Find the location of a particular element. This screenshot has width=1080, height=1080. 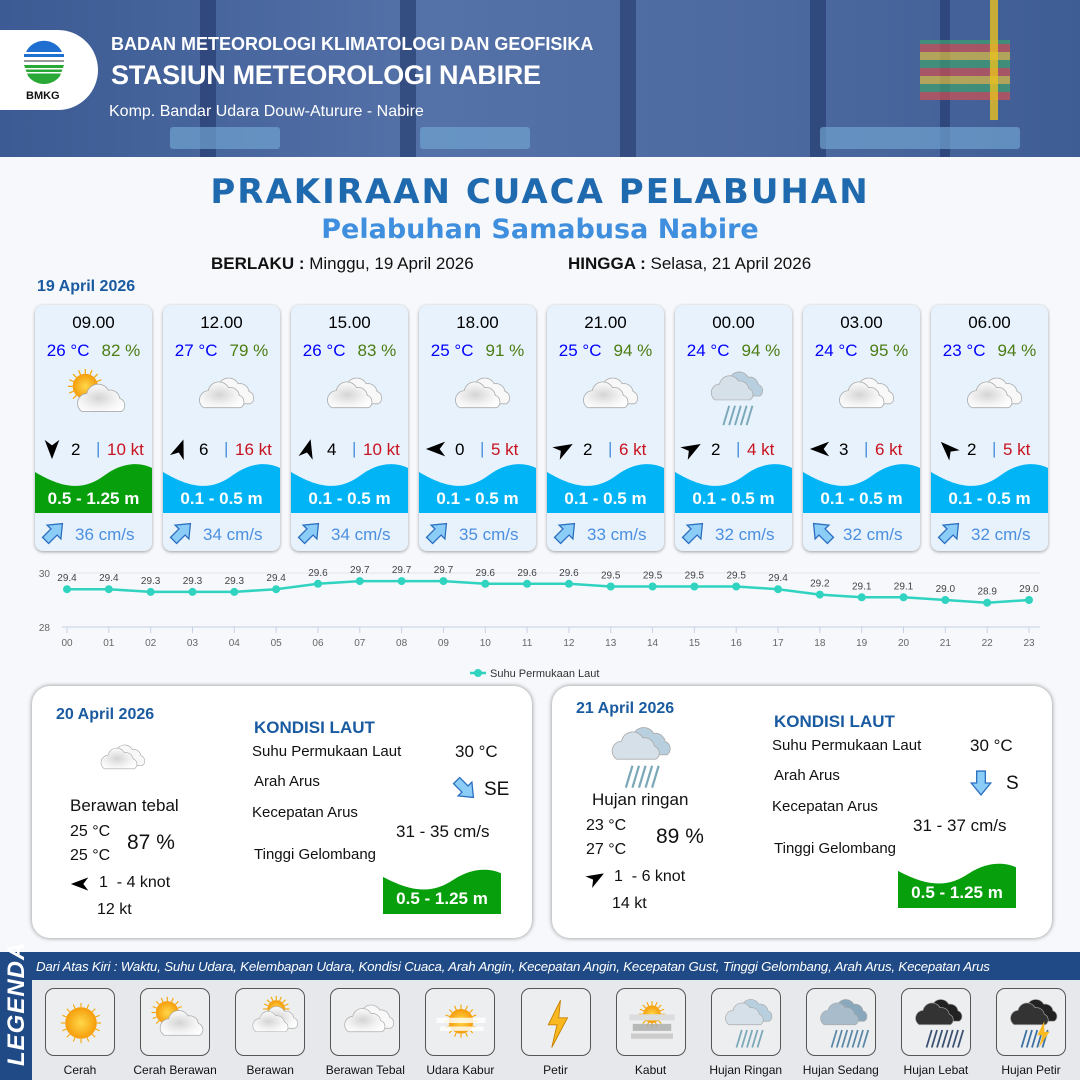

air-temperature: 24 °C is located at coordinates (708, 350).